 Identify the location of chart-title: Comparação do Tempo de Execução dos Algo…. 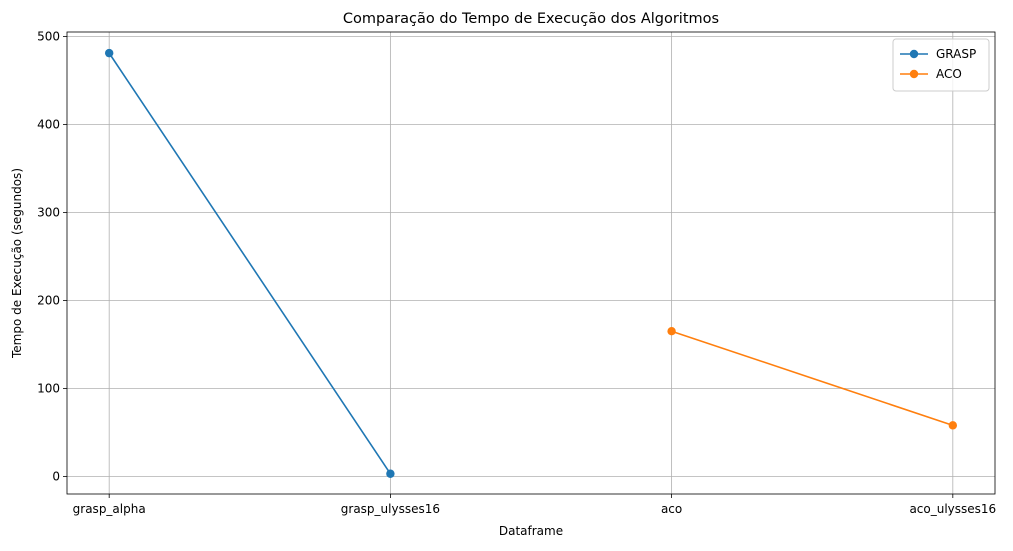
(531, 19).